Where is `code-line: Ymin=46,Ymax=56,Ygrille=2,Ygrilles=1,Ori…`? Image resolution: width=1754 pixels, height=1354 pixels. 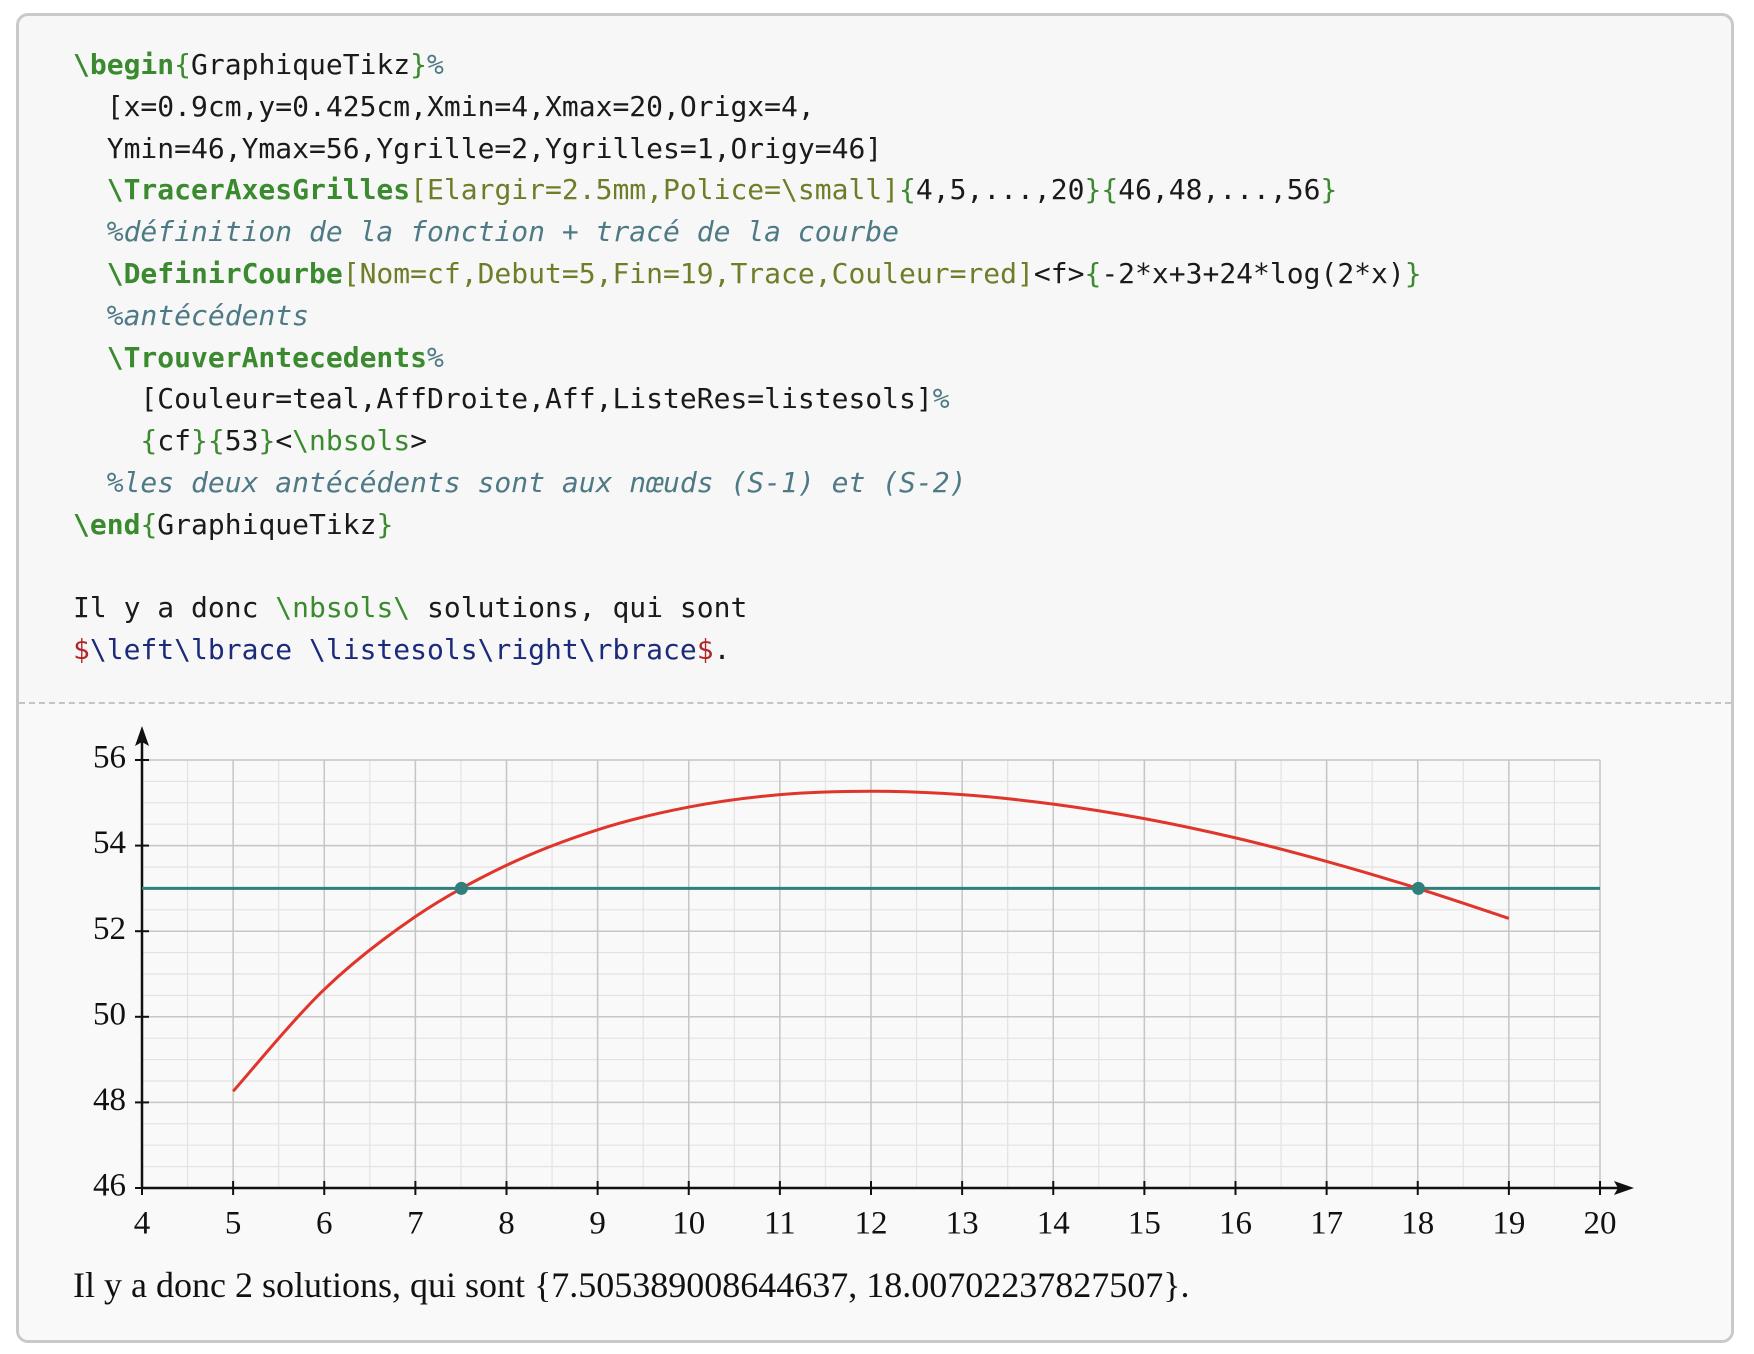
code-line: Ymin=46,Ymax=56,Ygrille=2,Ygrilles=1,Ori… is located at coordinates (747, 149).